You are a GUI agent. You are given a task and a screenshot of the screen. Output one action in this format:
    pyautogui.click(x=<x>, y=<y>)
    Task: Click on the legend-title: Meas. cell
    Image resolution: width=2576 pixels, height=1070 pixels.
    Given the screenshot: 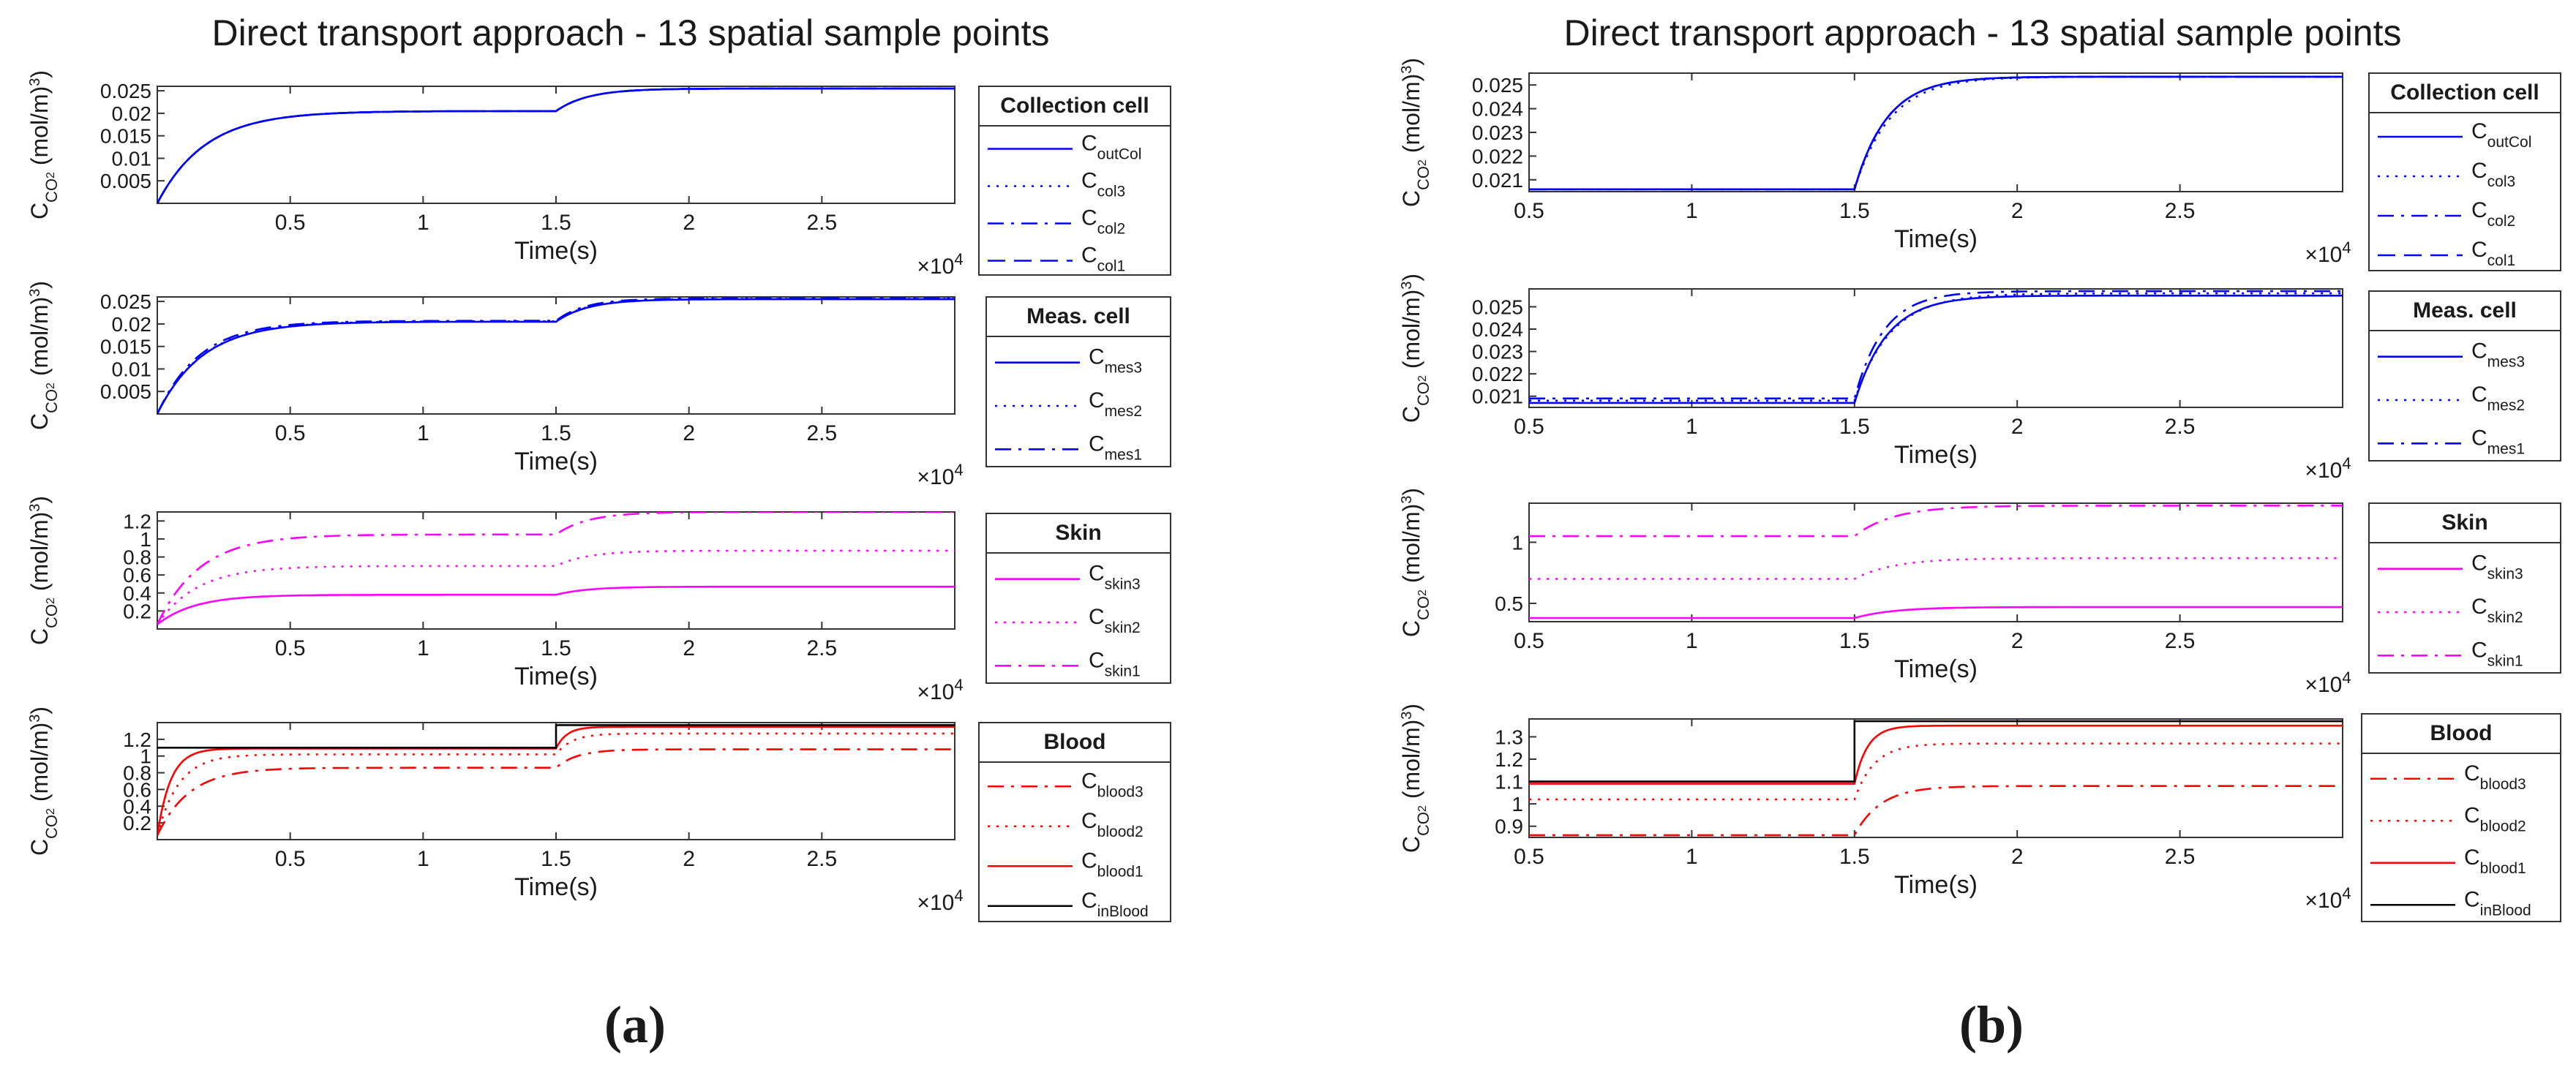 What is the action you would take?
    pyautogui.click(x=2465, y=310)
    